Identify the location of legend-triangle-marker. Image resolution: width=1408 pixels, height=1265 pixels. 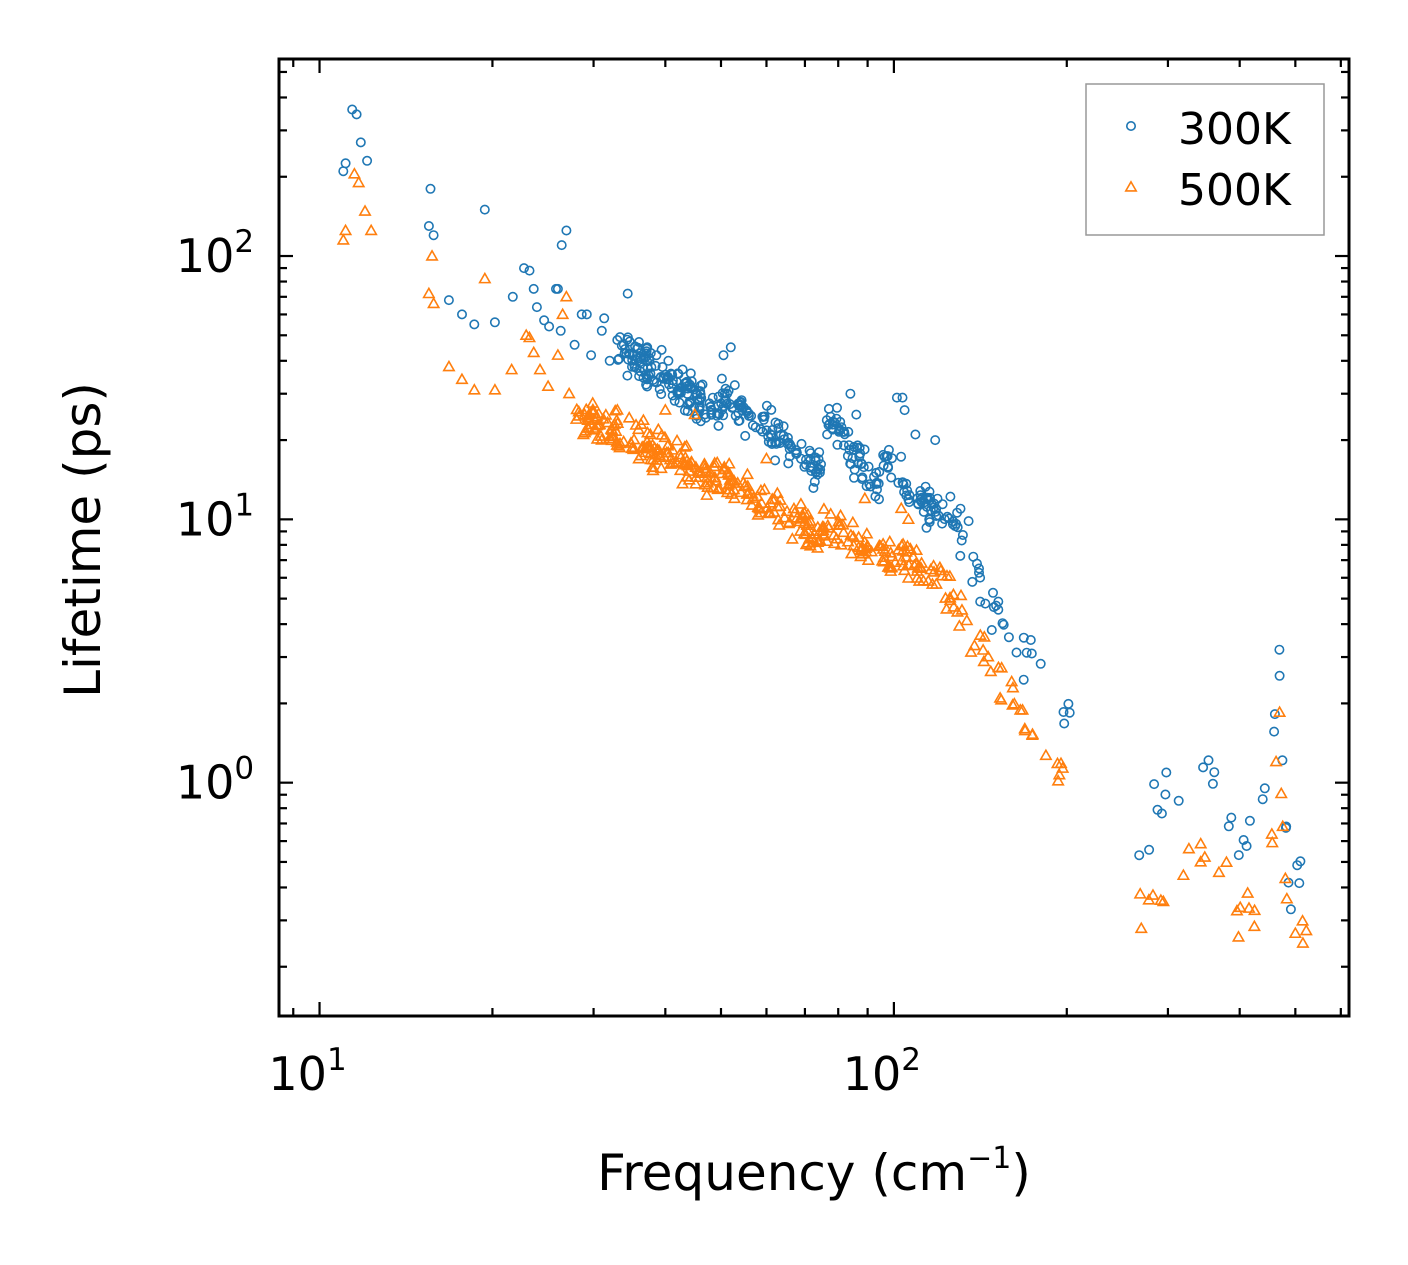
(1131, 186).